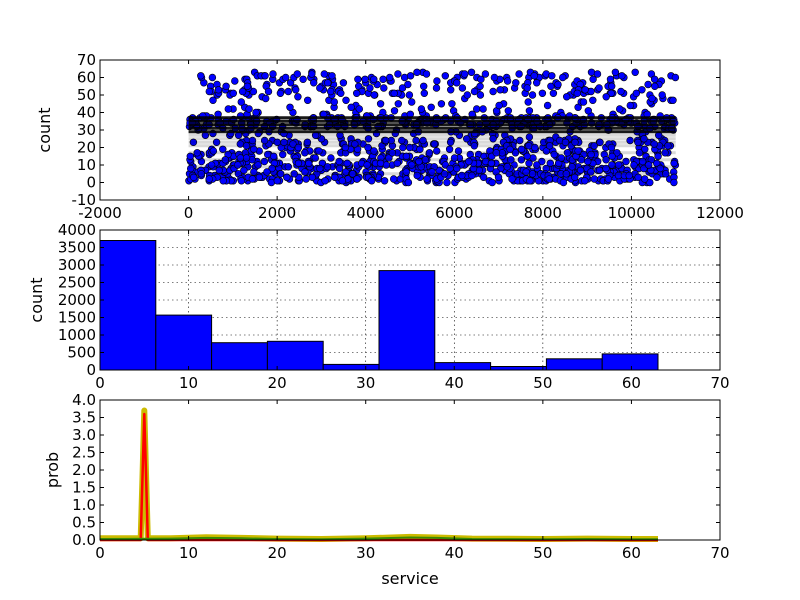  Describe the element at coordinates (365, 383) in the screenshot. I see `histogram-xtick-label: 30` at that location.